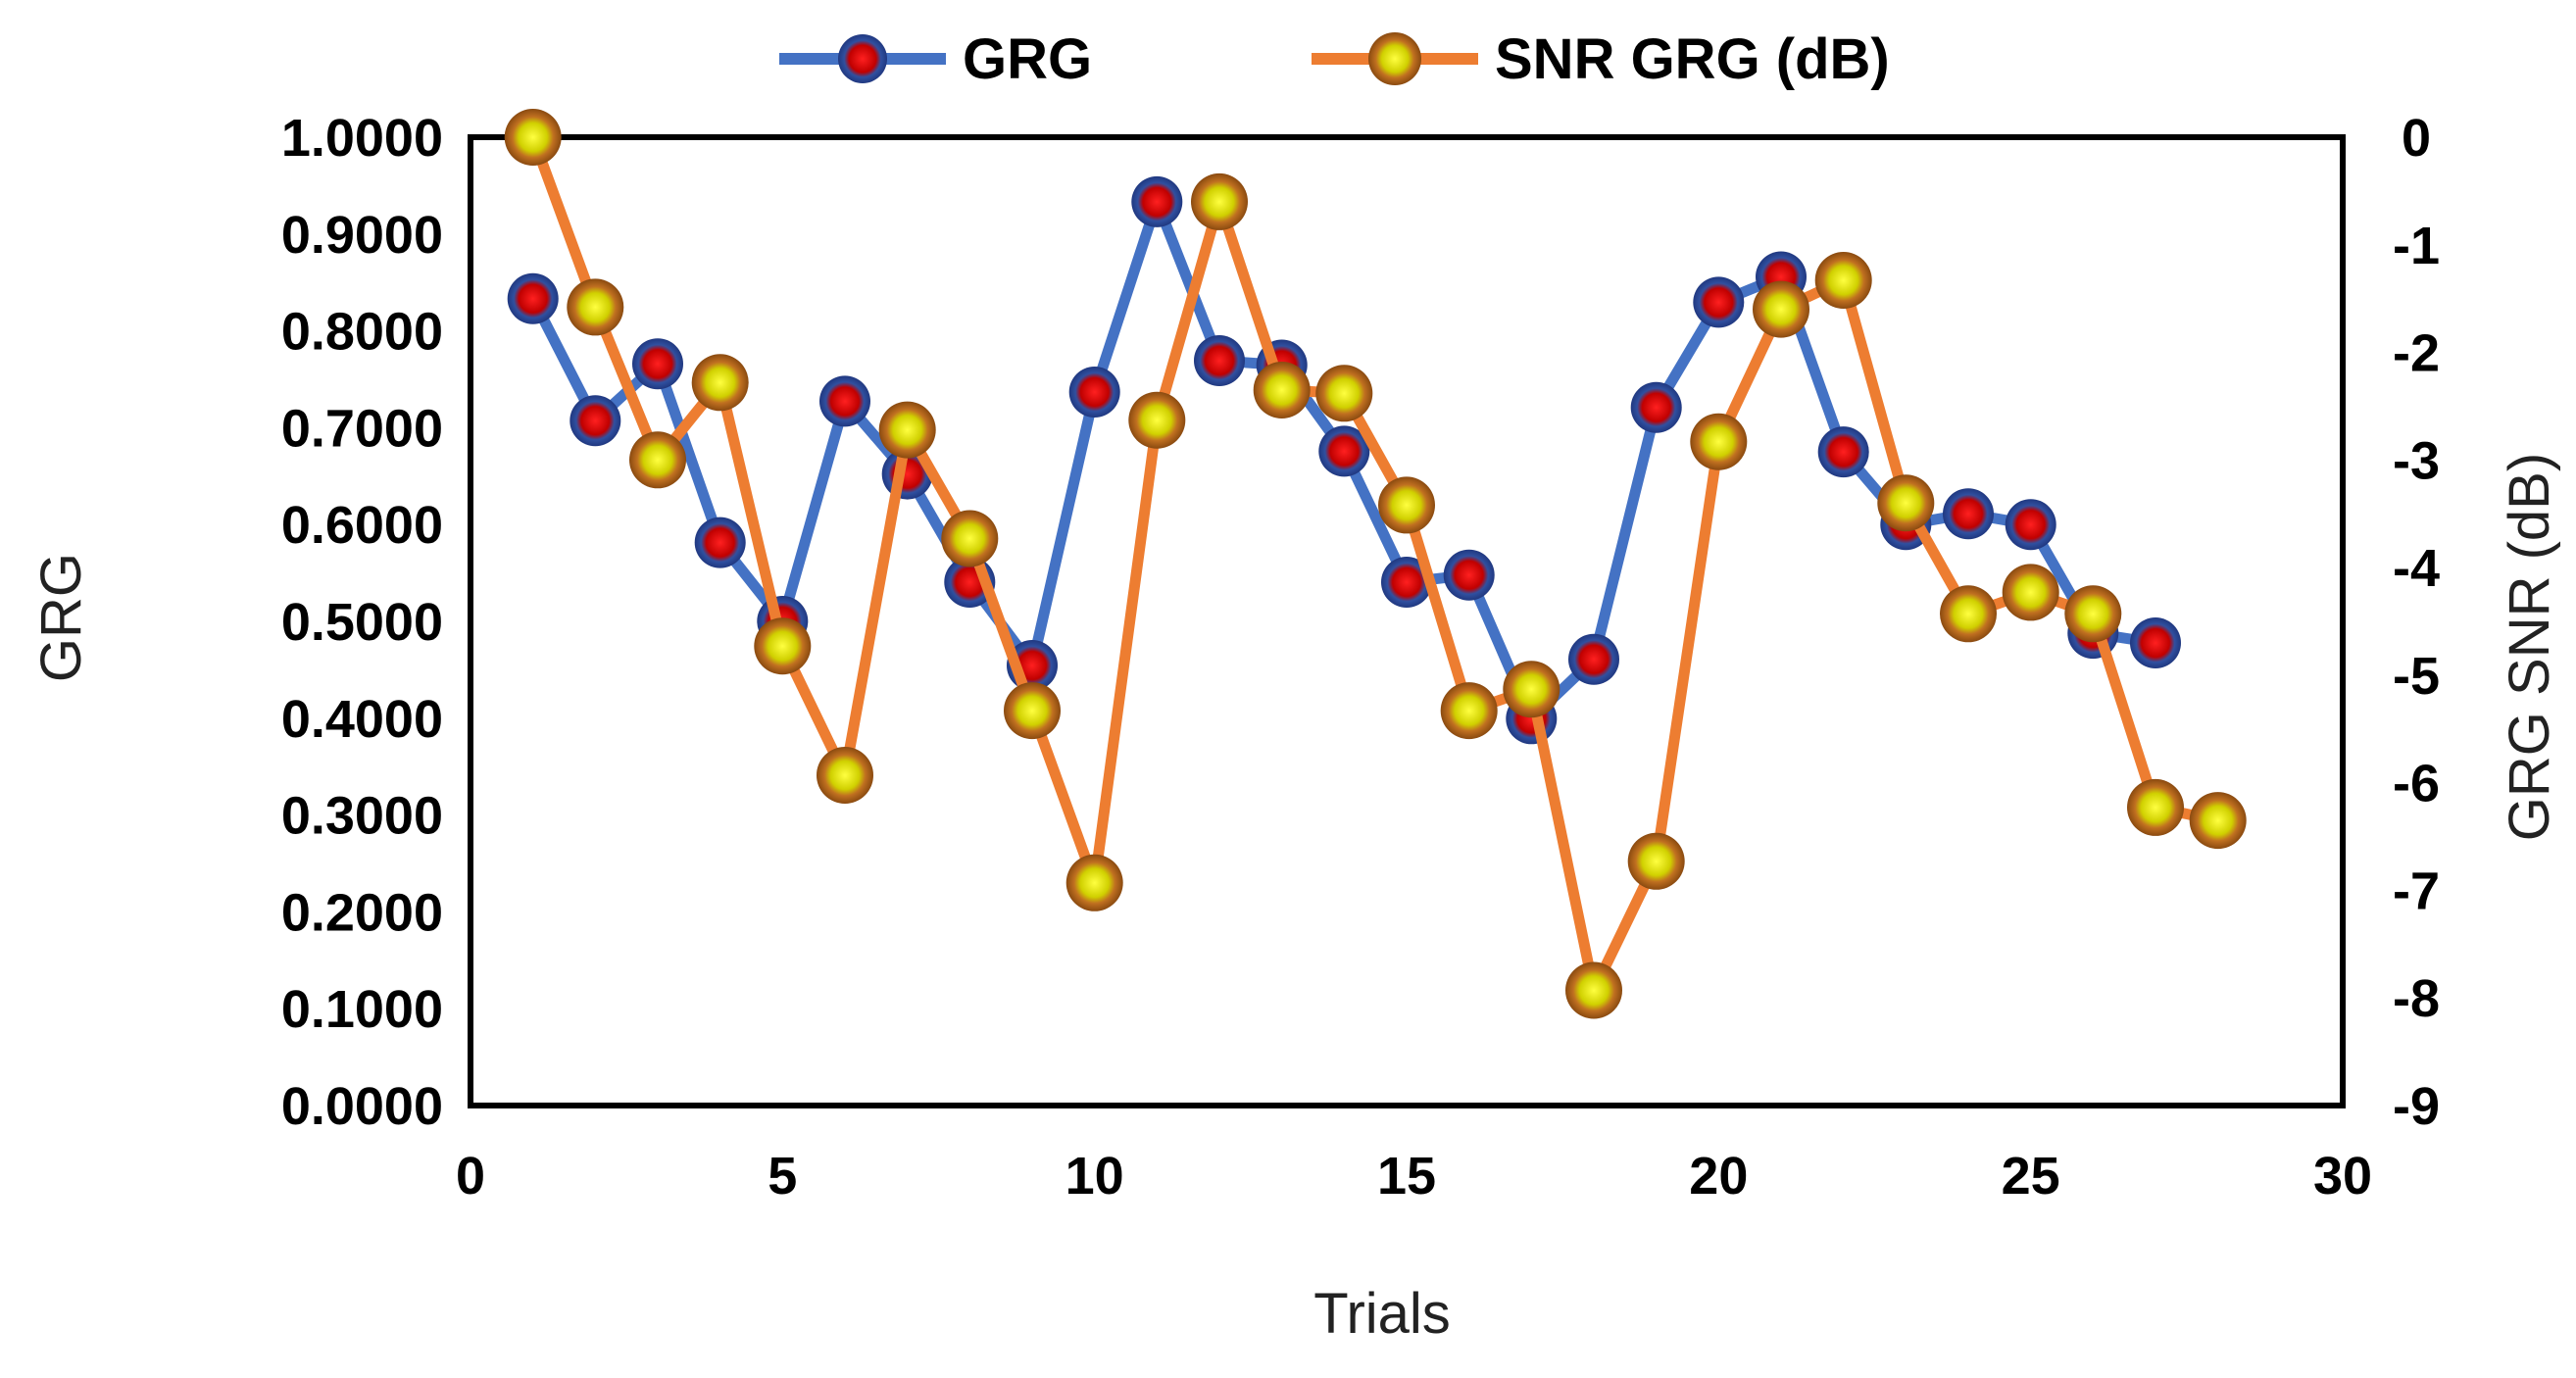 This screenshot has width=2576, height=1378. I want to click on y-left-tick-label: 0.5000, so click(362, 622).